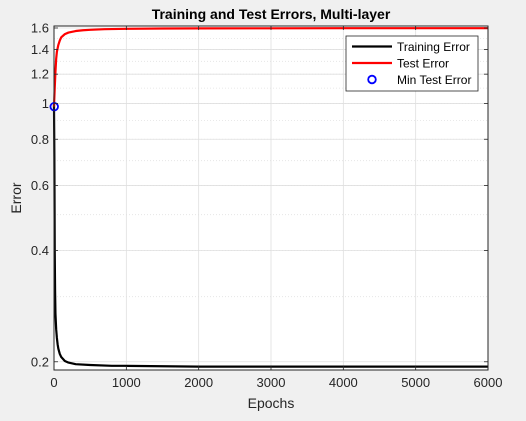 The width and height of the screenshot is (526, 421). I want to click on x-axis-label: Epochs, so click(271, 403).